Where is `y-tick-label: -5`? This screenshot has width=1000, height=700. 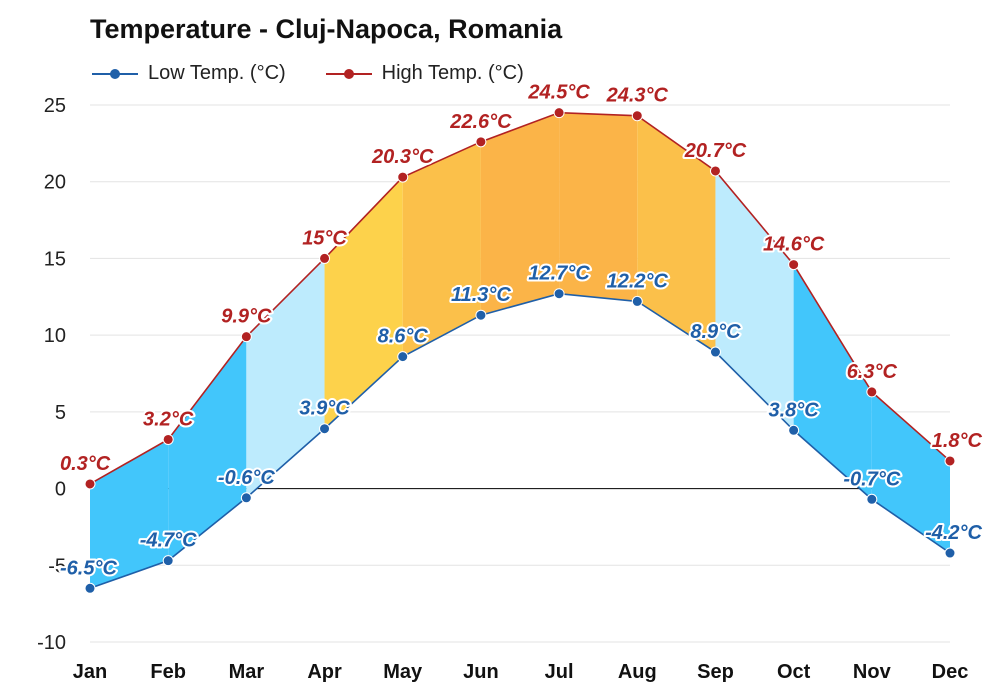
y-tick-label: -5 is located at coordinates (57, 566).